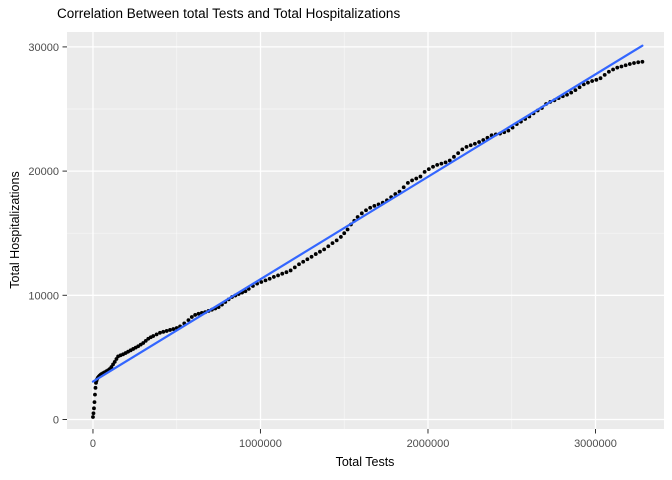 The image size is (672, 480). Describe the element at coordinates (43, 48) in the screenshot. I see `y-tick-label: 30000` at that location.